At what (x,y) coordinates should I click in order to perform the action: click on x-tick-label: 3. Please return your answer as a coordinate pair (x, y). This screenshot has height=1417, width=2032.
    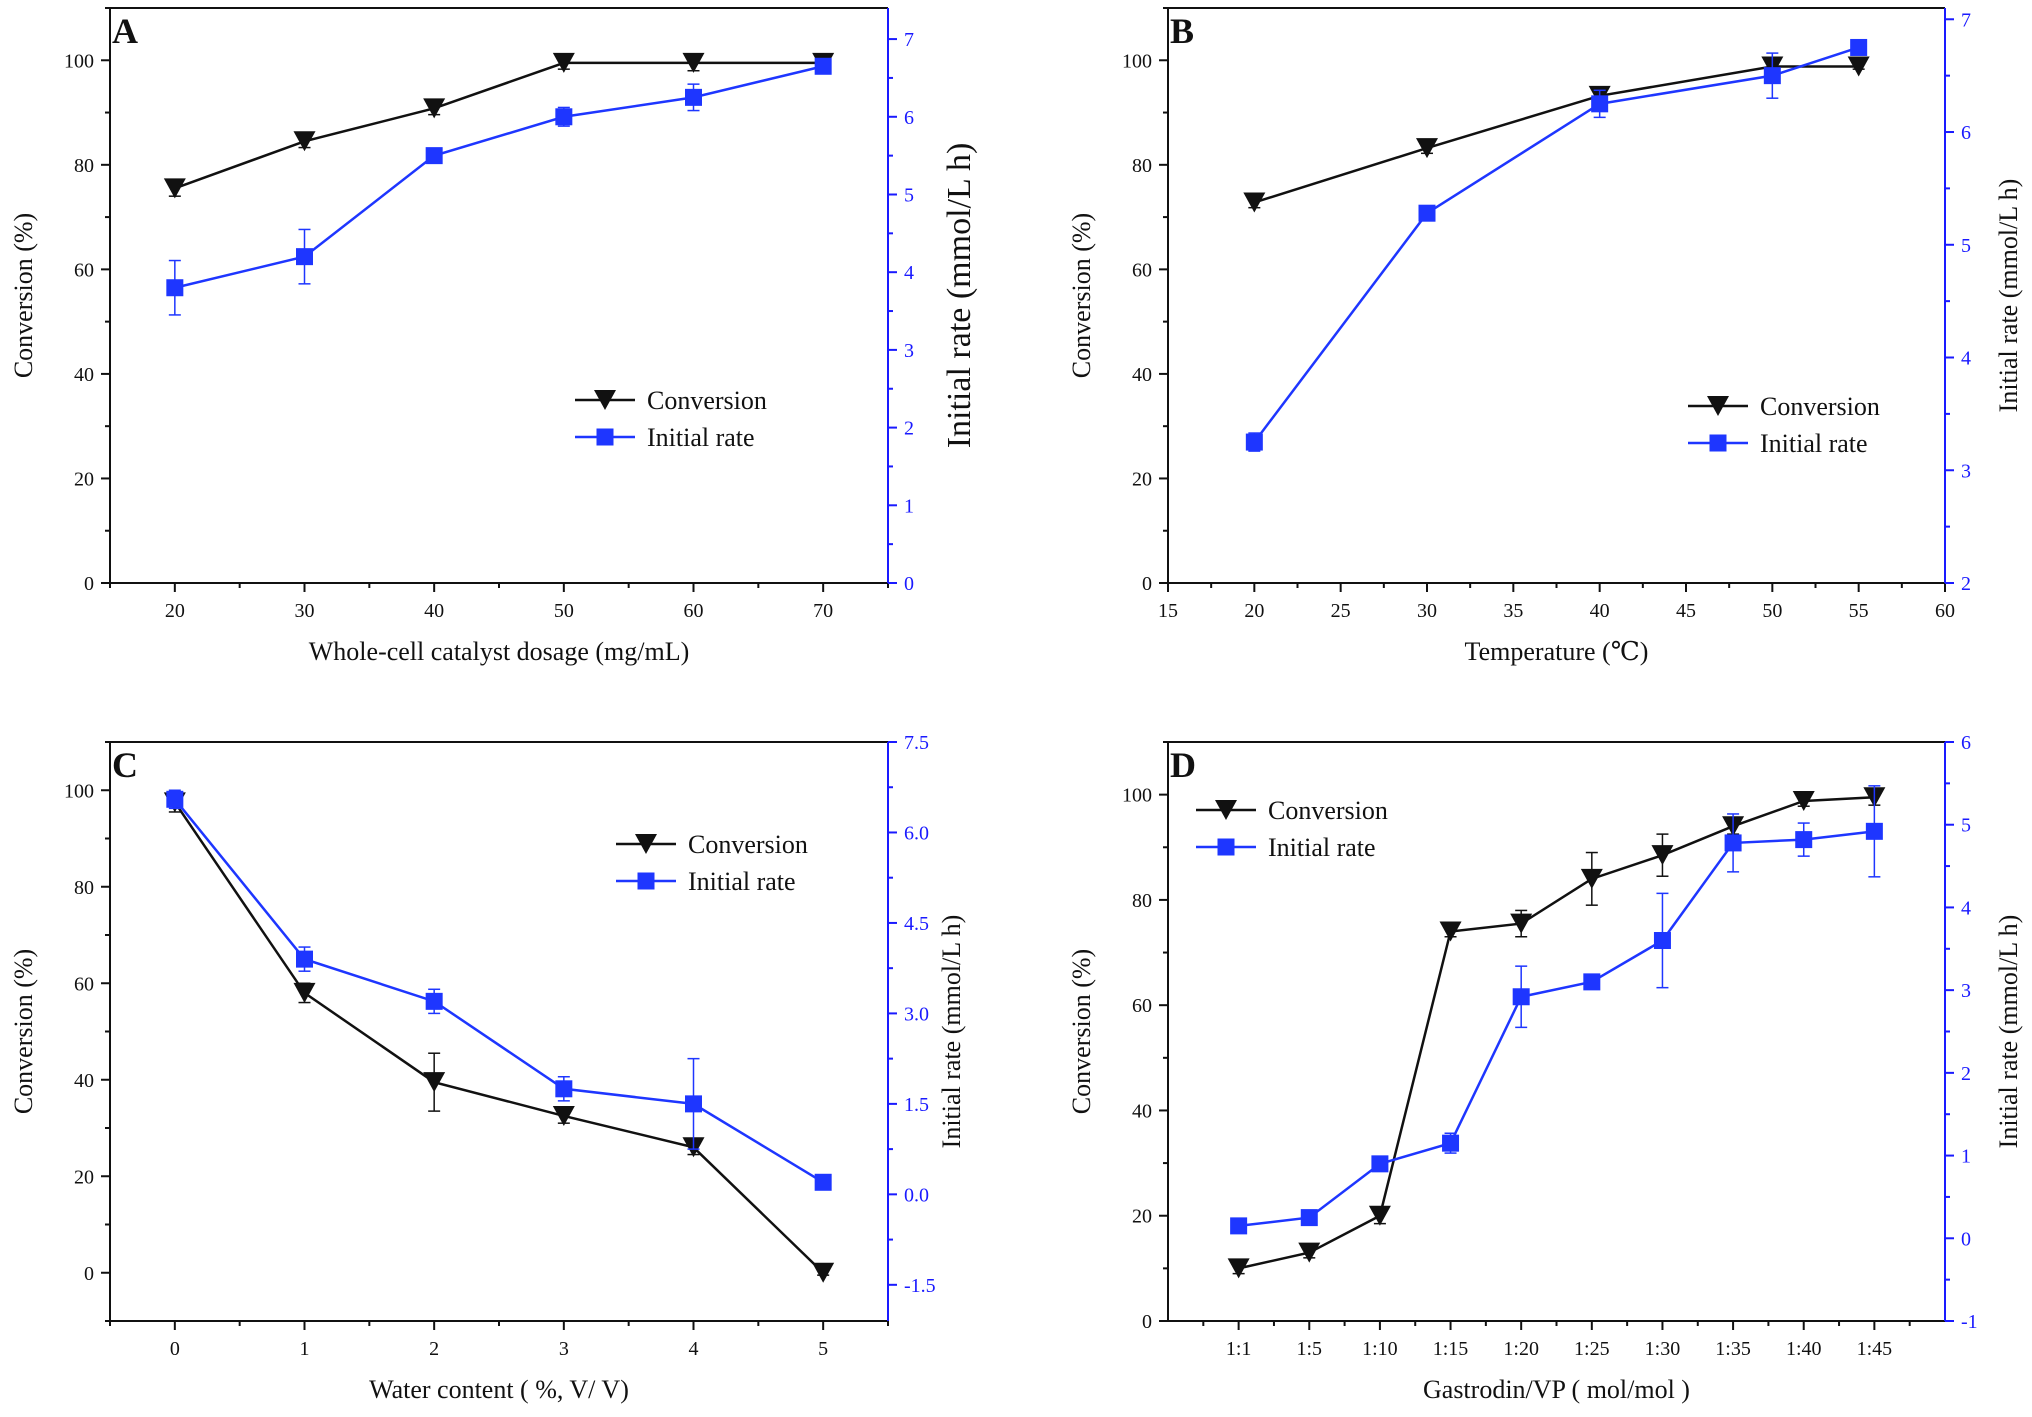
    Looking at the image, I should click on (564, 1349).